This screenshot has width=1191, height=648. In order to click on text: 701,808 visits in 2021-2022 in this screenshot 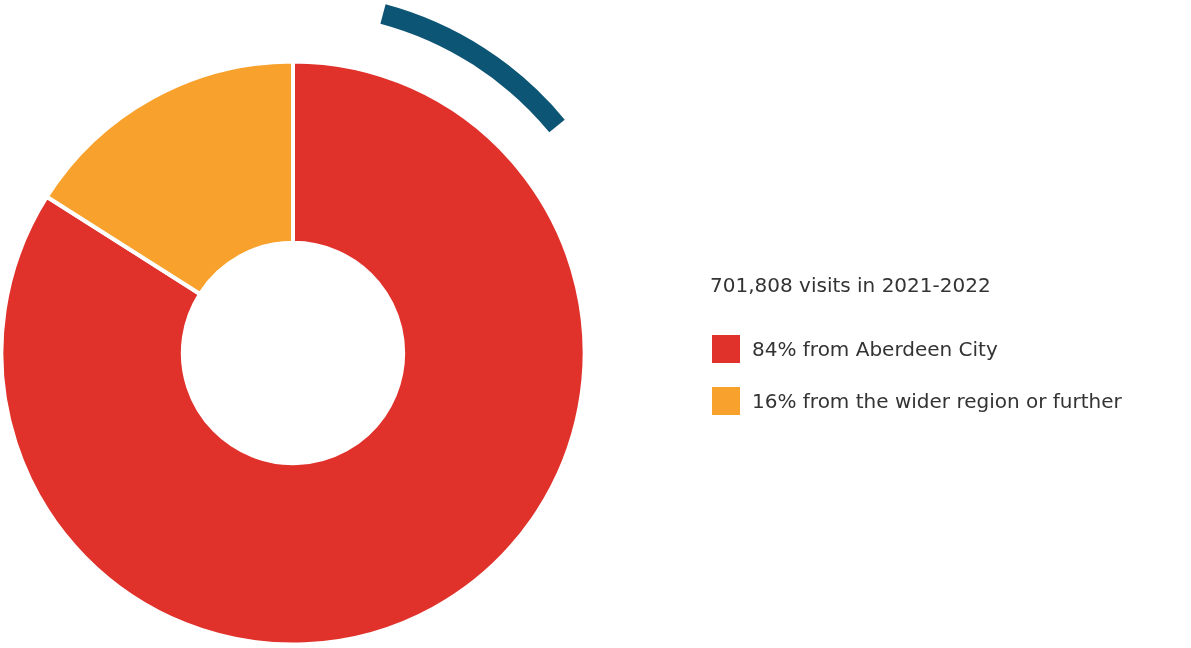, I will do `click(850, 285)`.